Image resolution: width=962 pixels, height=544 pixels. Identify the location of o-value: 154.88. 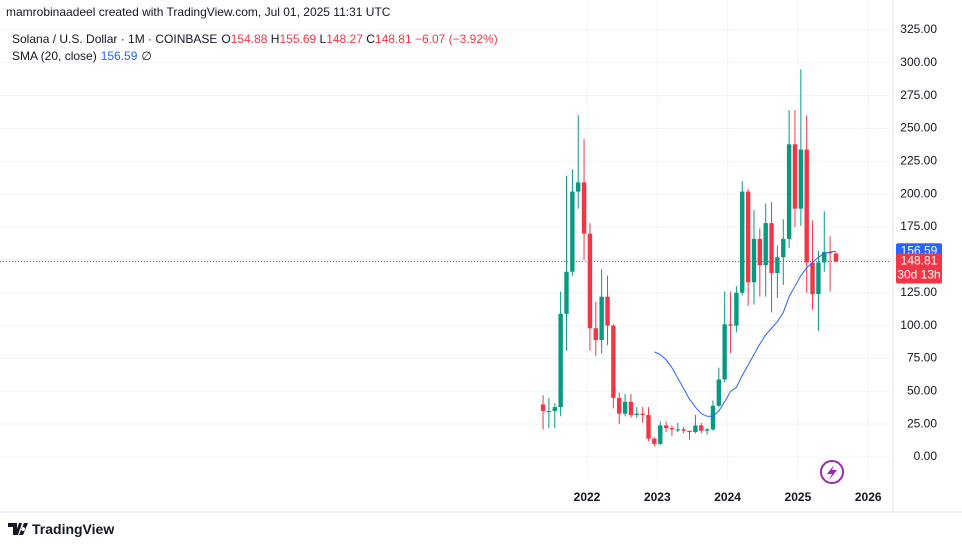
(249, 39).